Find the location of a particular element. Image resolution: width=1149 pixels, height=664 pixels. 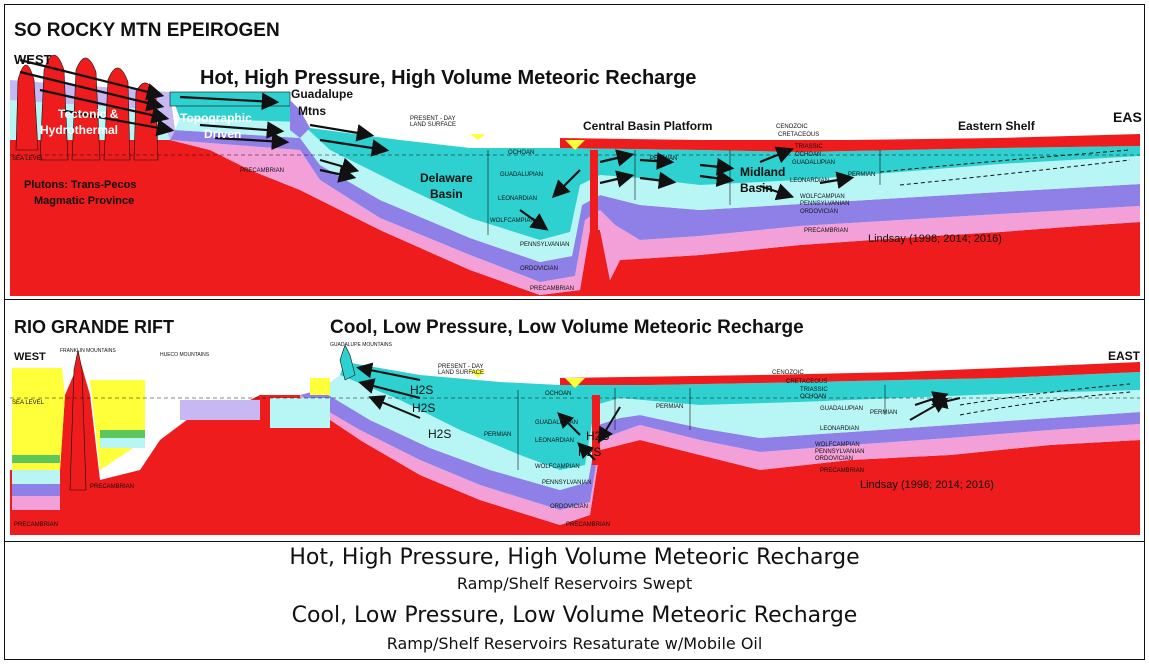

guadalupe-label: Guadalupe is located at coordinates (322, 94).